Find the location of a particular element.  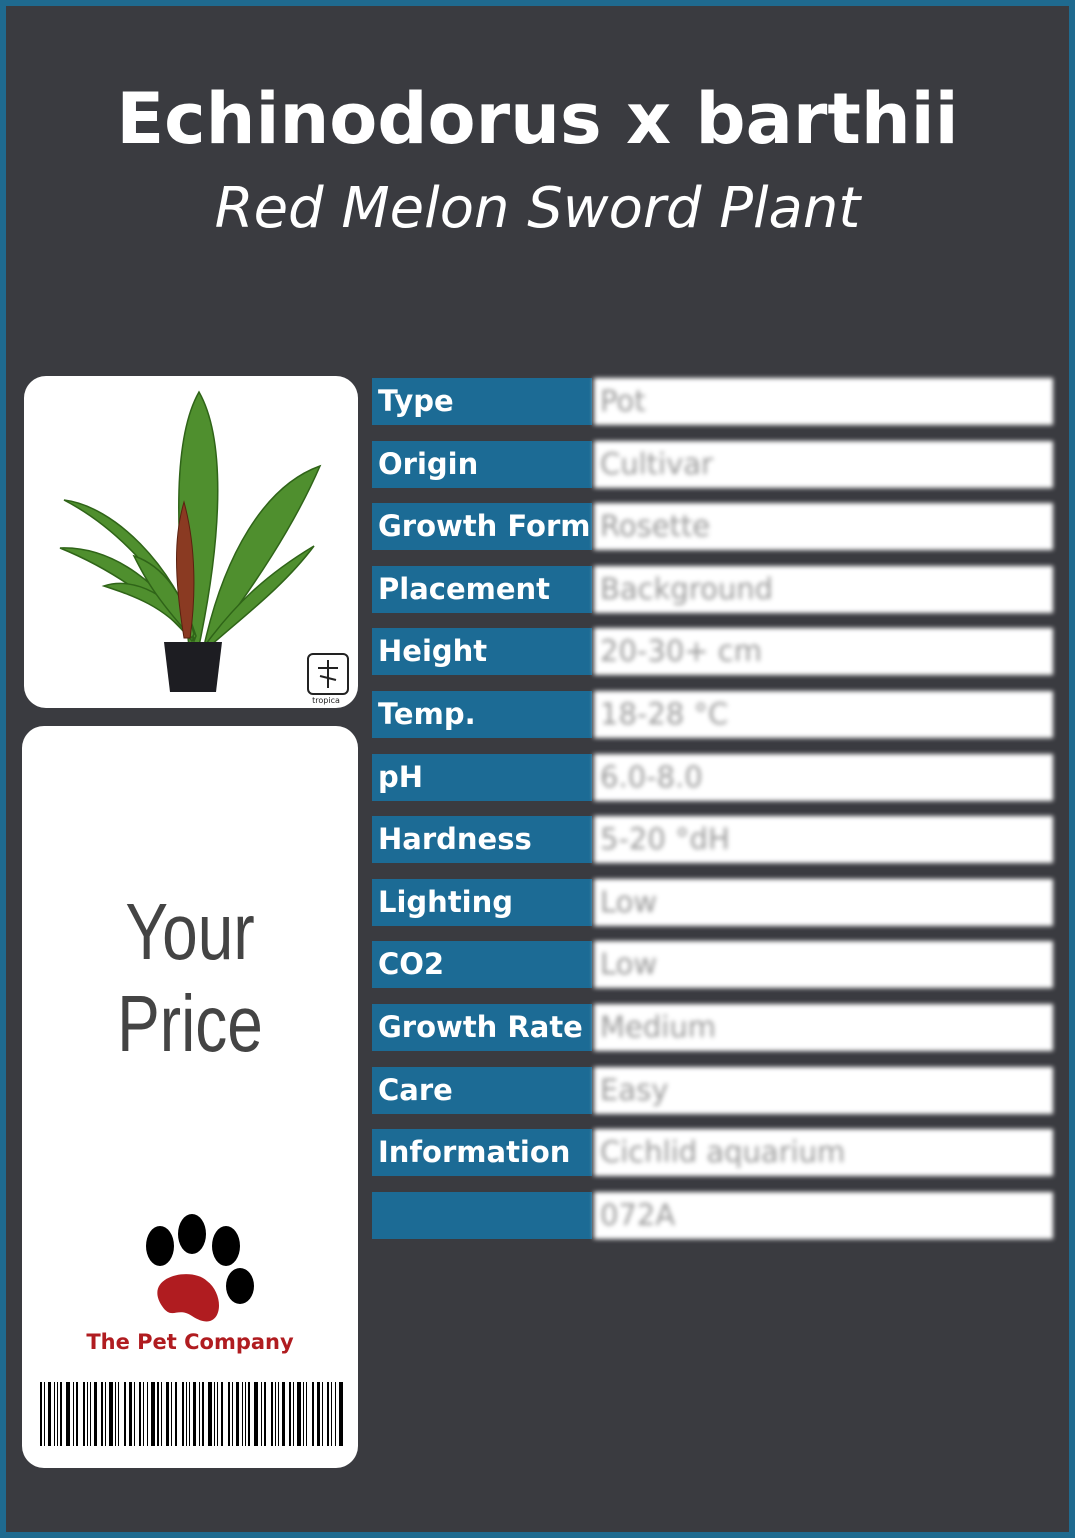

spec-value: Pot is located at coordinates (823, 401).